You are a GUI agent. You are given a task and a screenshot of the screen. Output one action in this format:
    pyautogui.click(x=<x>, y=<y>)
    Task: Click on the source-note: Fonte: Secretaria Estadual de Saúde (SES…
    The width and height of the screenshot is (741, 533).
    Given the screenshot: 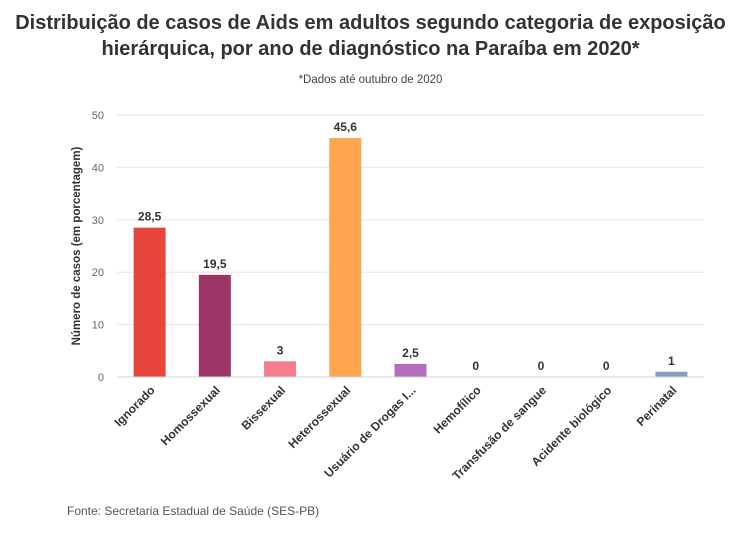 What is the action you would take?
    pyautogui.click(x=193, y=511)
    